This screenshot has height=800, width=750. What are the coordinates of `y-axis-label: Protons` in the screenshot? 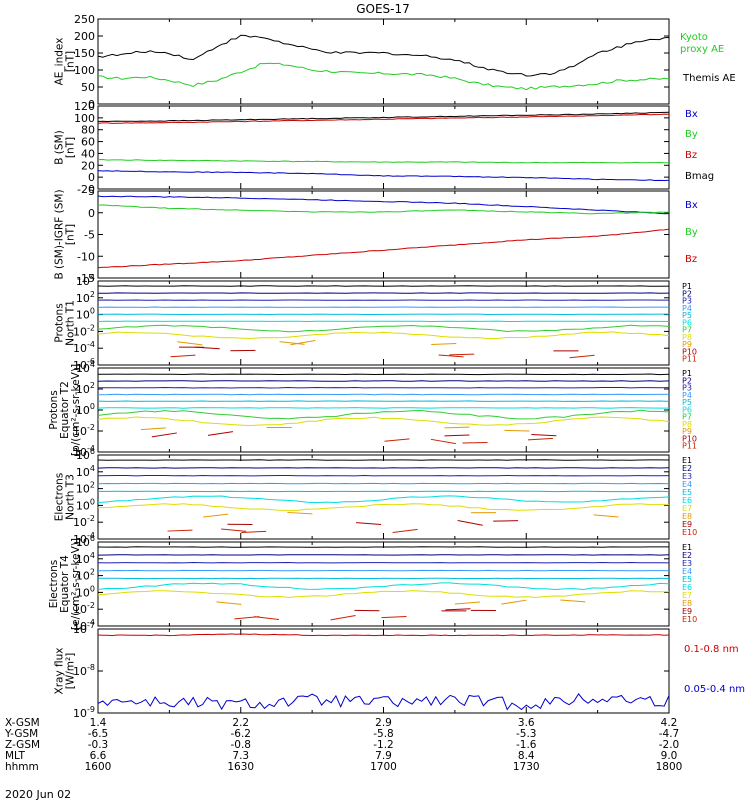 It's located at (54, 409).